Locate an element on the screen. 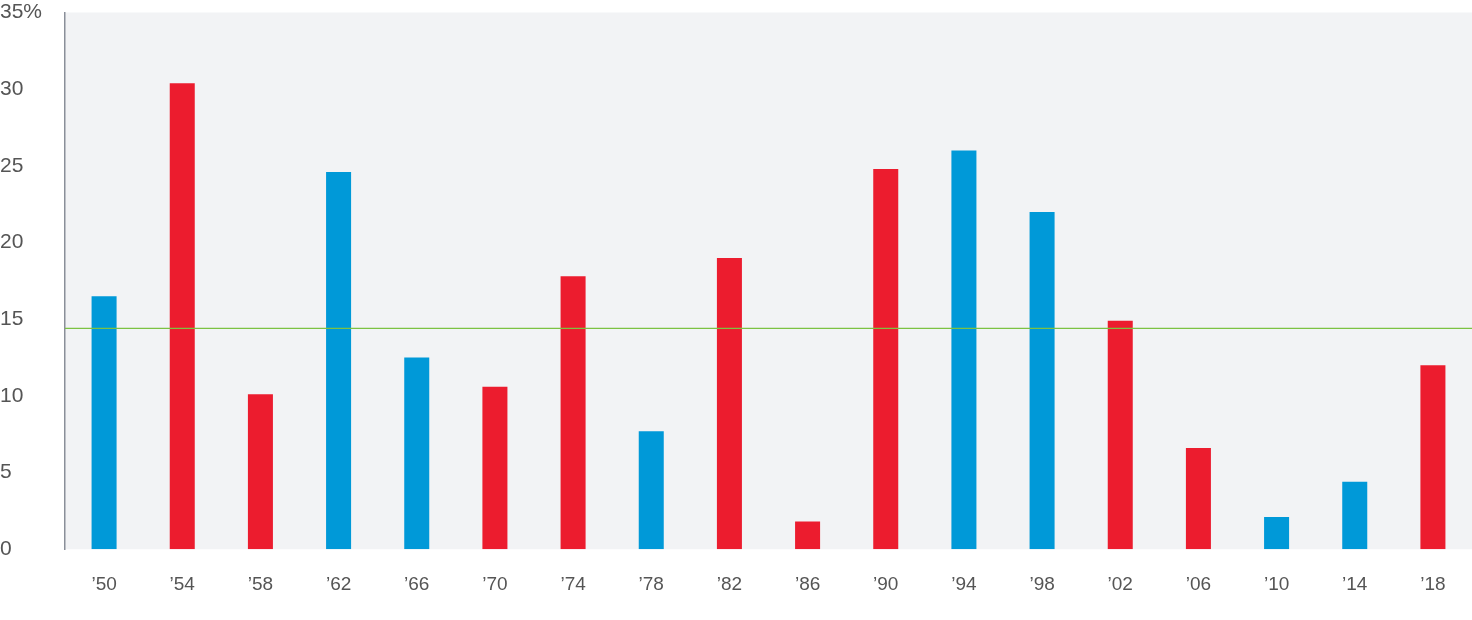  x-tick-label: ’58 is located at coordinates (260, 583).